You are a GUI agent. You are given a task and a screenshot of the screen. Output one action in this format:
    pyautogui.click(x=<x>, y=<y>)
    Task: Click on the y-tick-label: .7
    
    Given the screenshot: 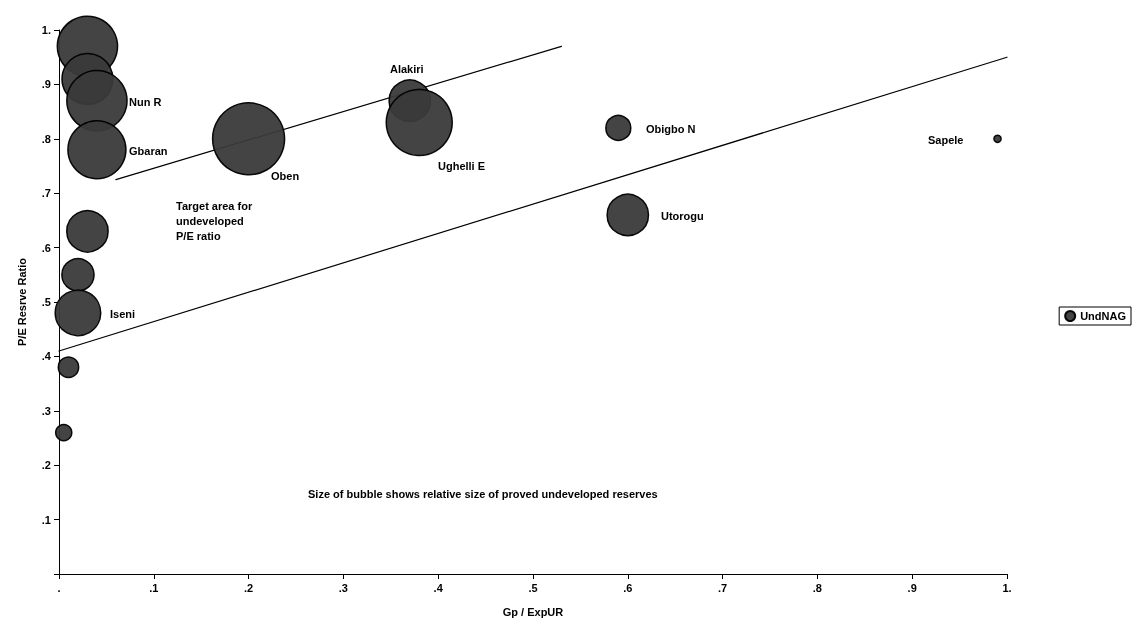 What is the action you would take?
    pyautogui.click(x=46, y=193)
    